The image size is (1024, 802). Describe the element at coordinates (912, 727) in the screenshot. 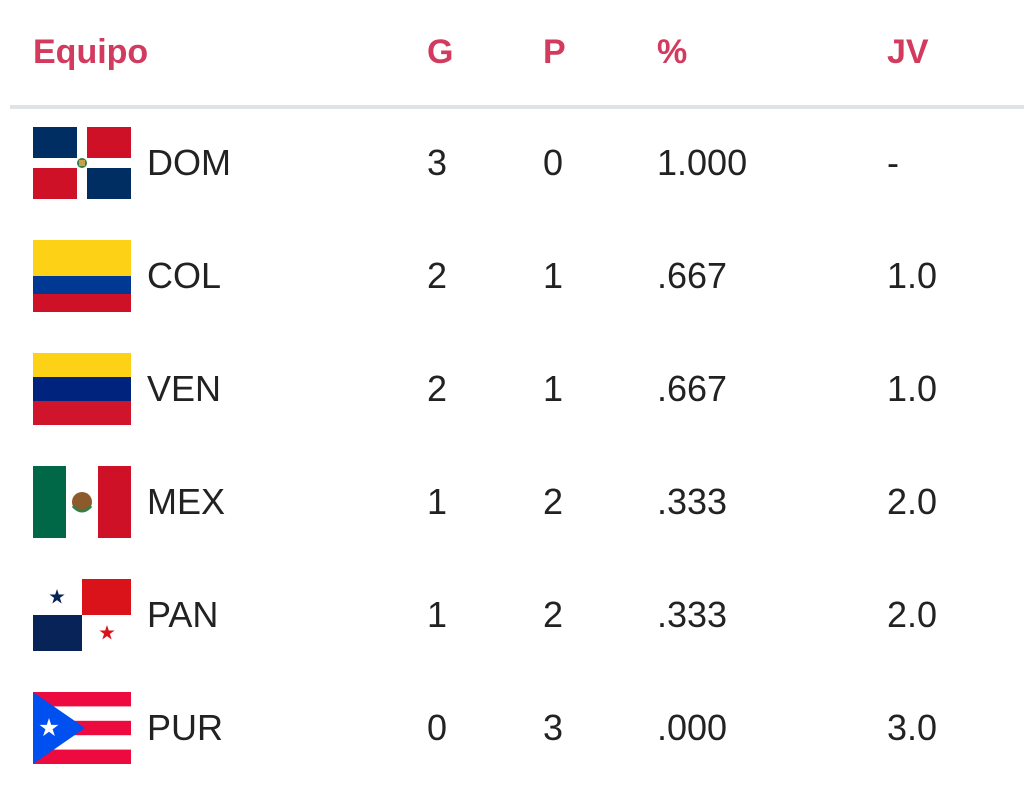

I see `stat-cell: 3.0` at that location.